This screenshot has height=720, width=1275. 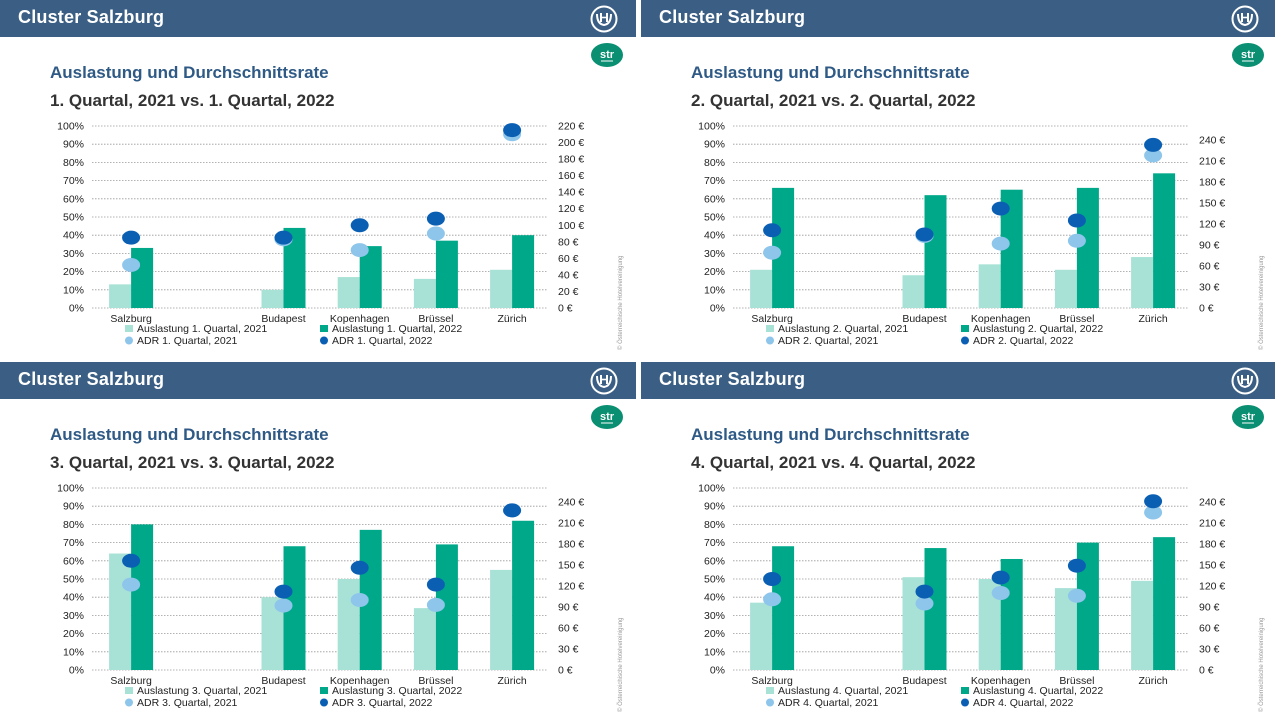 What do you see at coordinates (73, 652) in the screenshot?
I see `y-left-tick-label: 10%` at bounding box center [73, 652].